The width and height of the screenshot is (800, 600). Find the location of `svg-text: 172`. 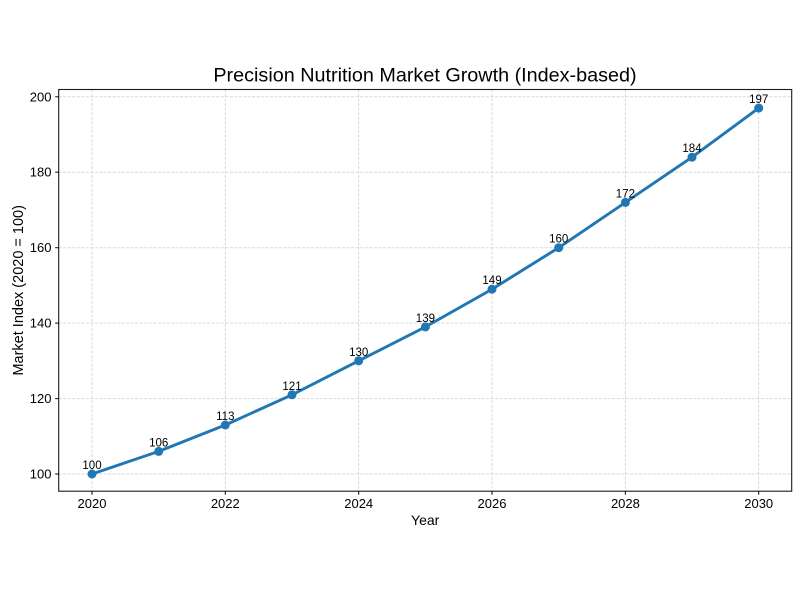

svg-text: 172 is located at coordinates (625, 194).